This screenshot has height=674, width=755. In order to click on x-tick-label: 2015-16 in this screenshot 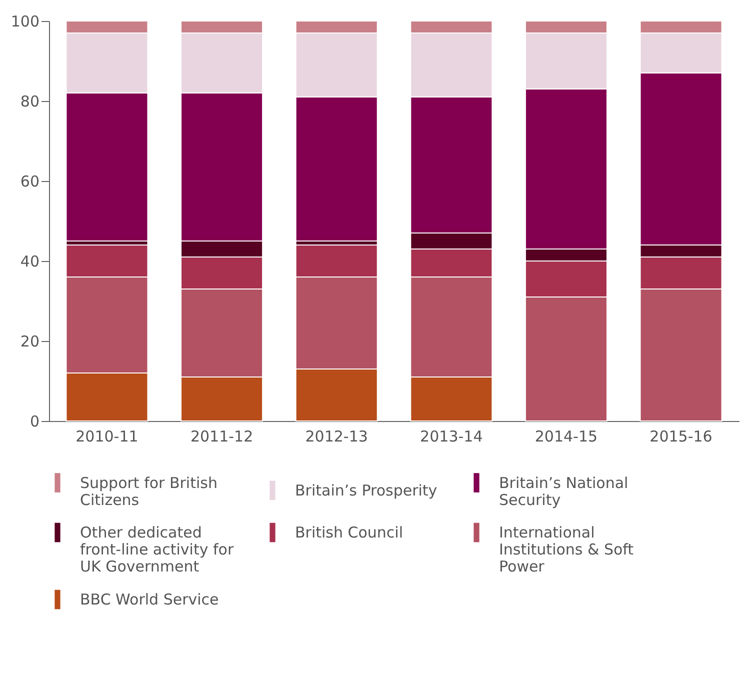, I will do `click(681, 437)`.